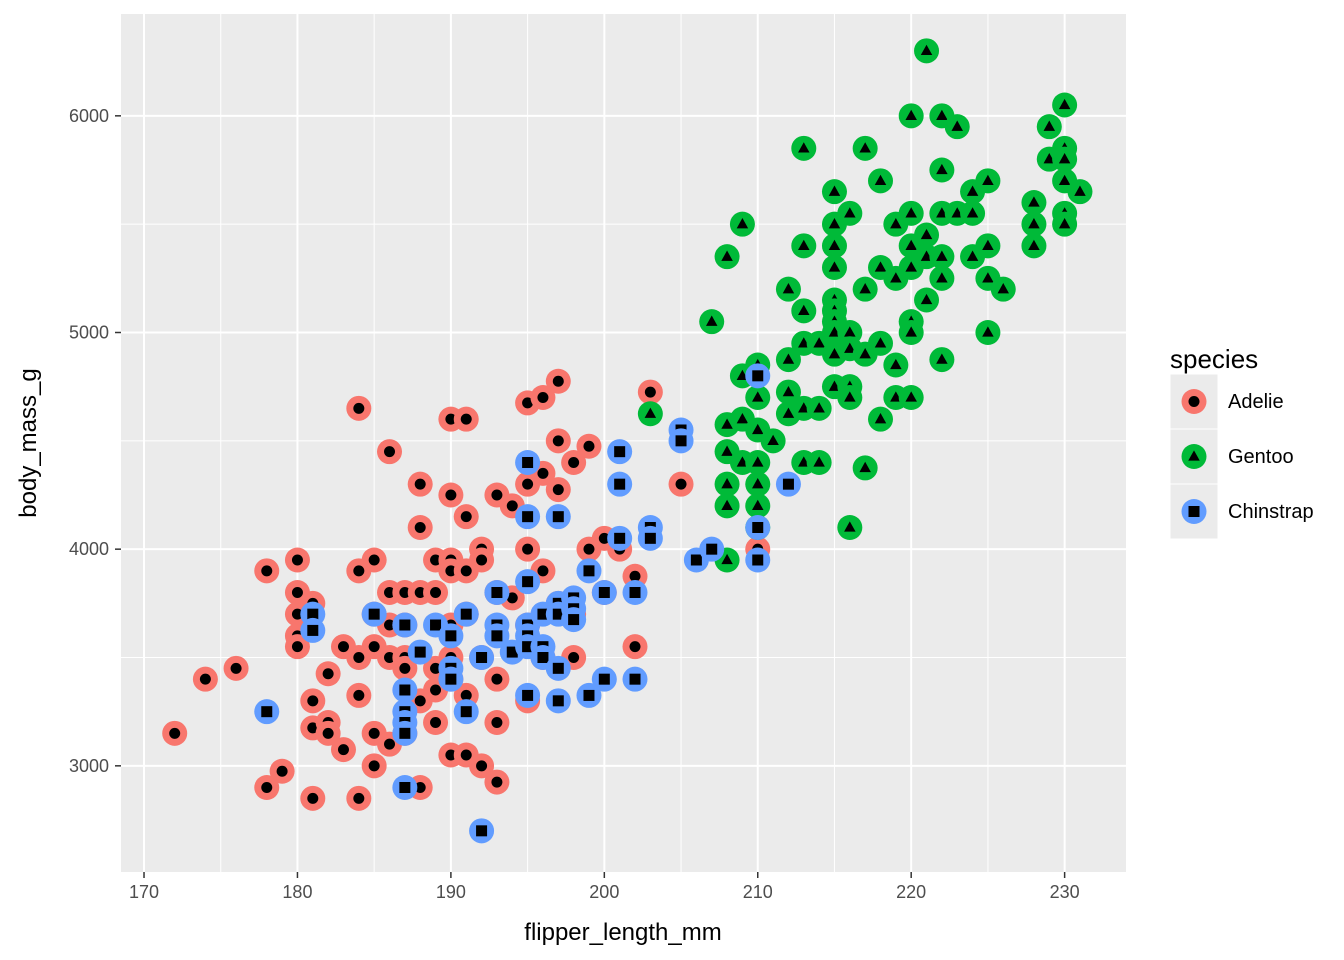  Describe the element at coordinates (1261, 457) in the screenshot. I see `legend-label: Gentoo` at that location.